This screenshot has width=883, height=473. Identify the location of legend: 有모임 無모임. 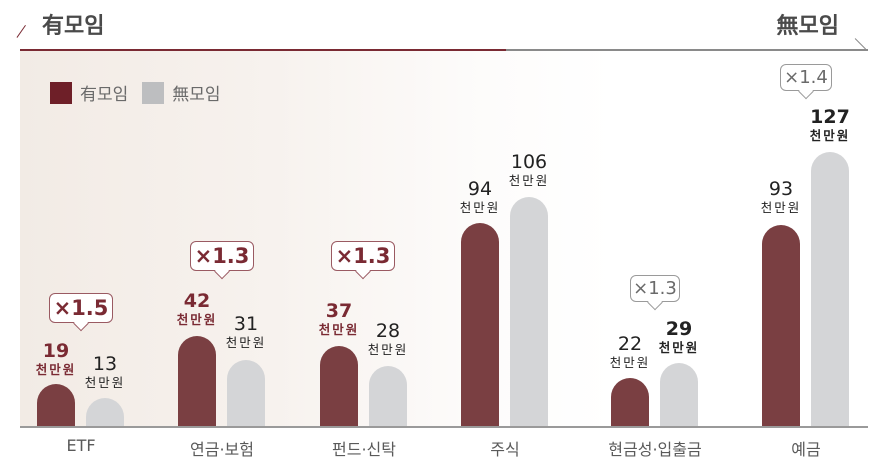
(142, 92).